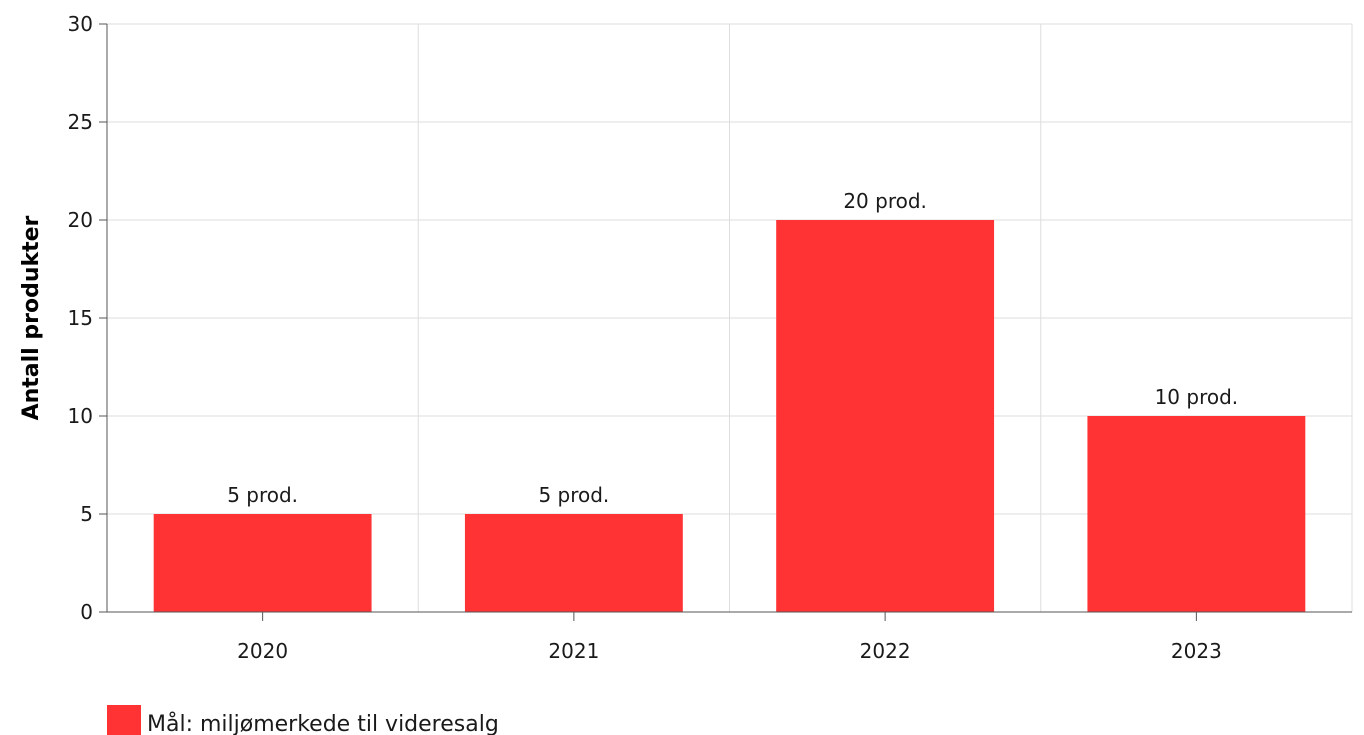 The image size is (1364, 735). What do you see at coordinates (80, 122) in the screenshot?
I see `y-tick-label: 25` at bounding box center [80, 122].